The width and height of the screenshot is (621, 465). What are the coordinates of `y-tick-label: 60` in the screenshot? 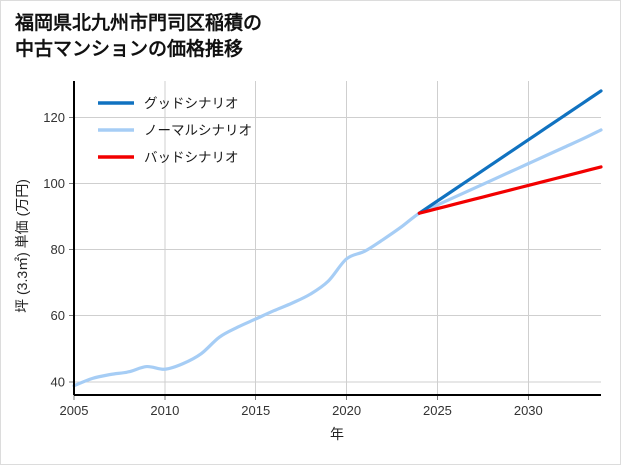 It's located at (58, 315).